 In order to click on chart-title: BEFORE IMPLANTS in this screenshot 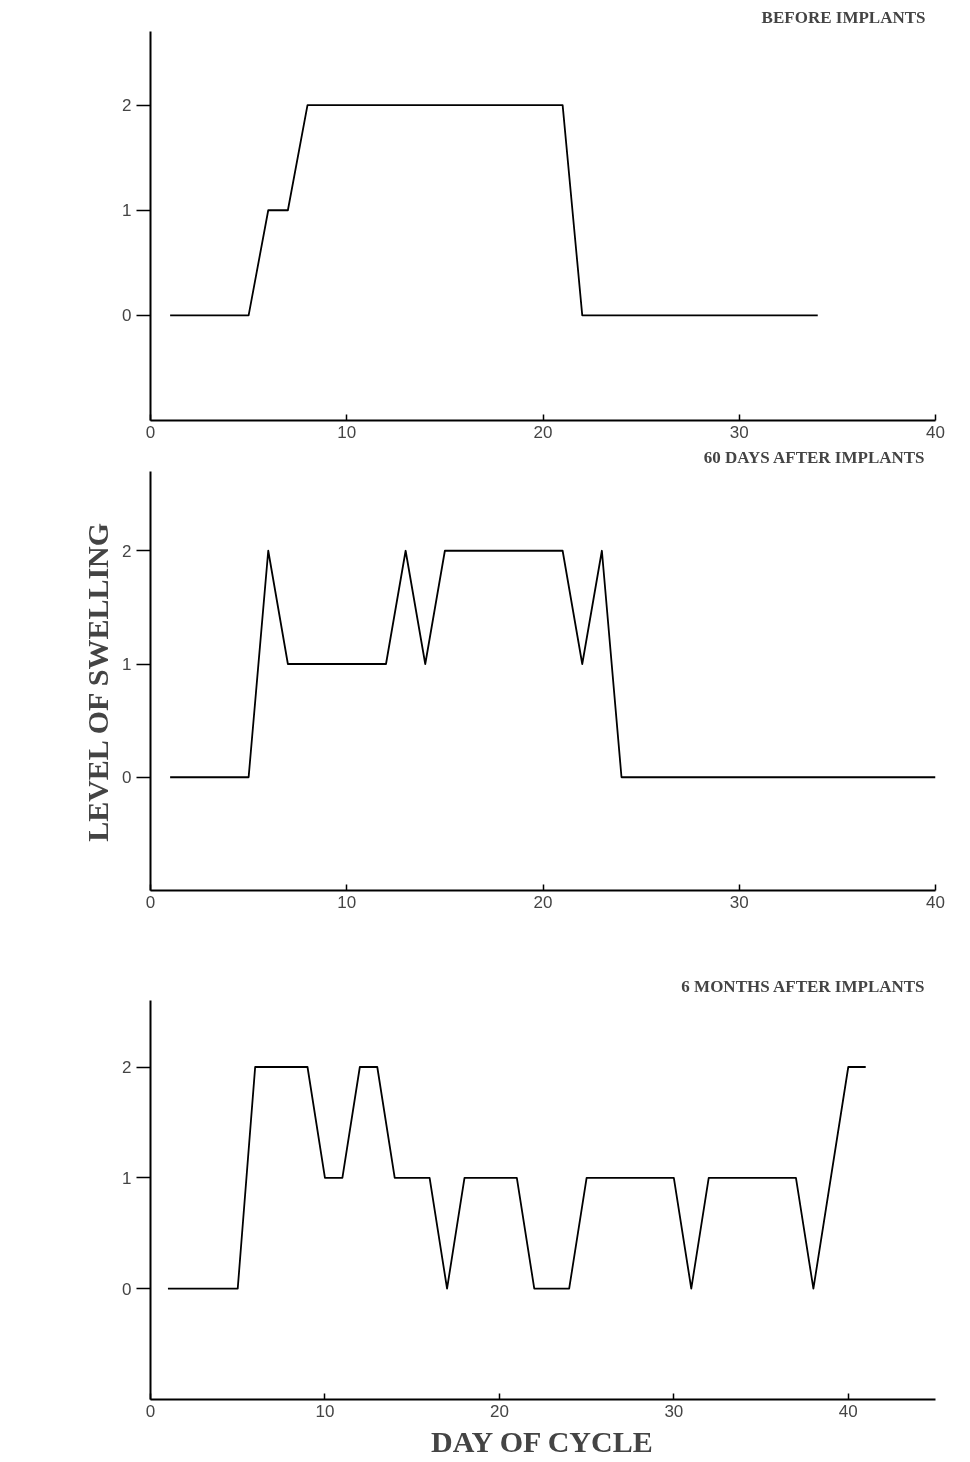, I will do `click(843, 17)`.